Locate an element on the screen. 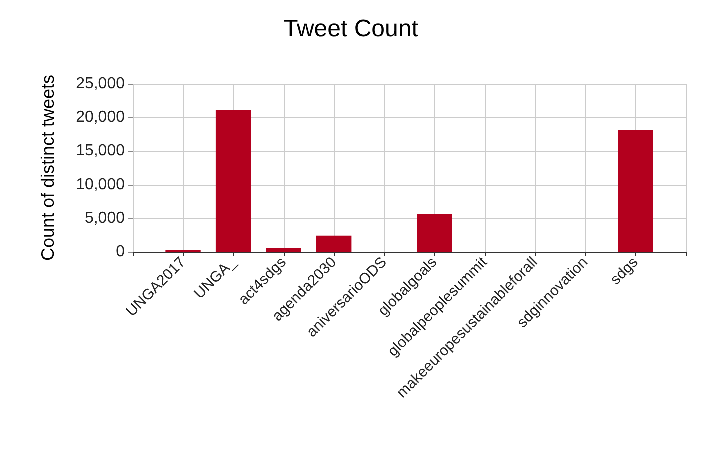 This screenshot has width=702, height=450. y-tick-label: 20,000 is located at coordinates (101, 117).